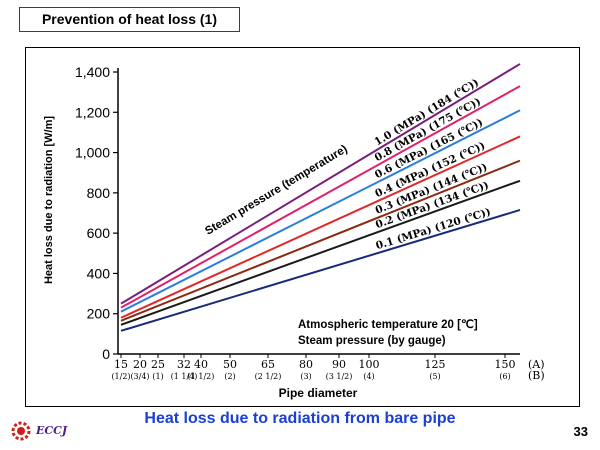 The height and width of the screenshot is (450, 600). I want to click on y-tick-label: 200, so click(99, 314).